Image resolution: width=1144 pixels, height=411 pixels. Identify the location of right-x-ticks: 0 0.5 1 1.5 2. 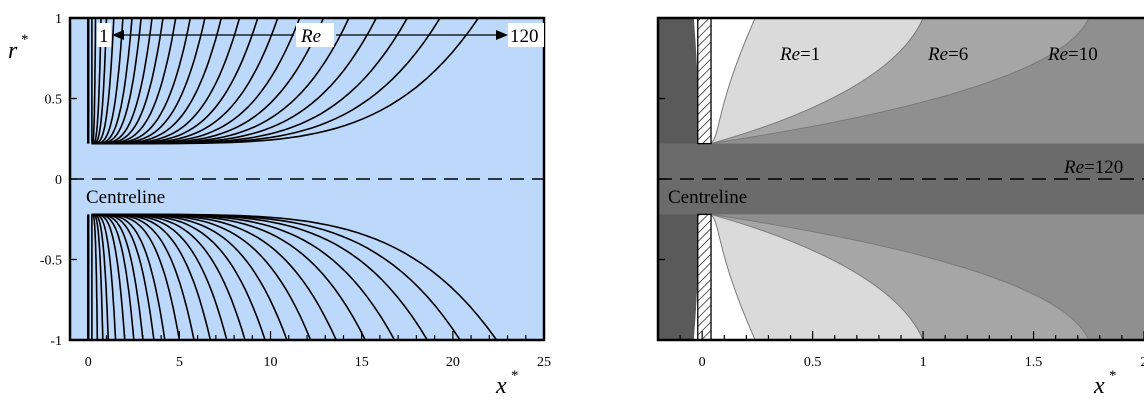
(900, 350).